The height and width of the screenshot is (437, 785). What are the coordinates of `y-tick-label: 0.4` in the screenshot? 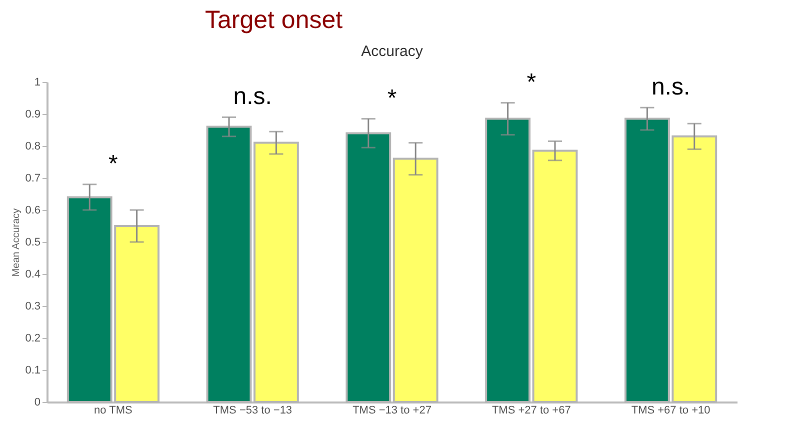 It's located at (32, 274).